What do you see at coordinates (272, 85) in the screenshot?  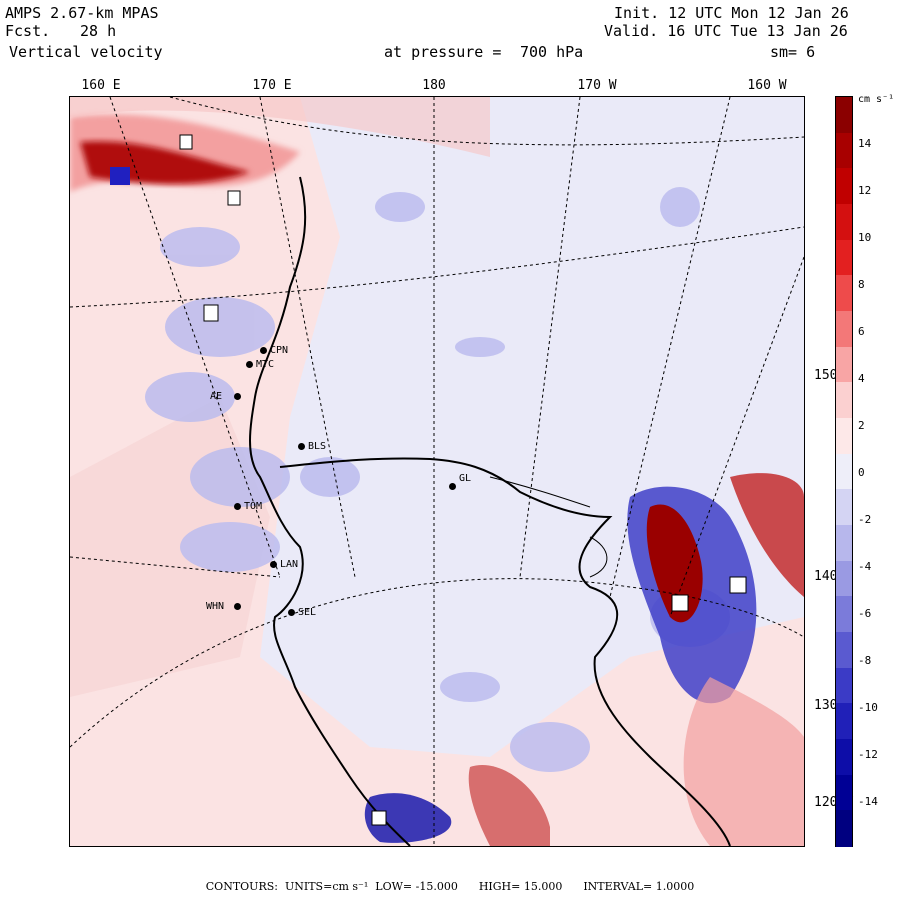 I see `lon-label-170e: 170 E` at bounding box center [272, 85].